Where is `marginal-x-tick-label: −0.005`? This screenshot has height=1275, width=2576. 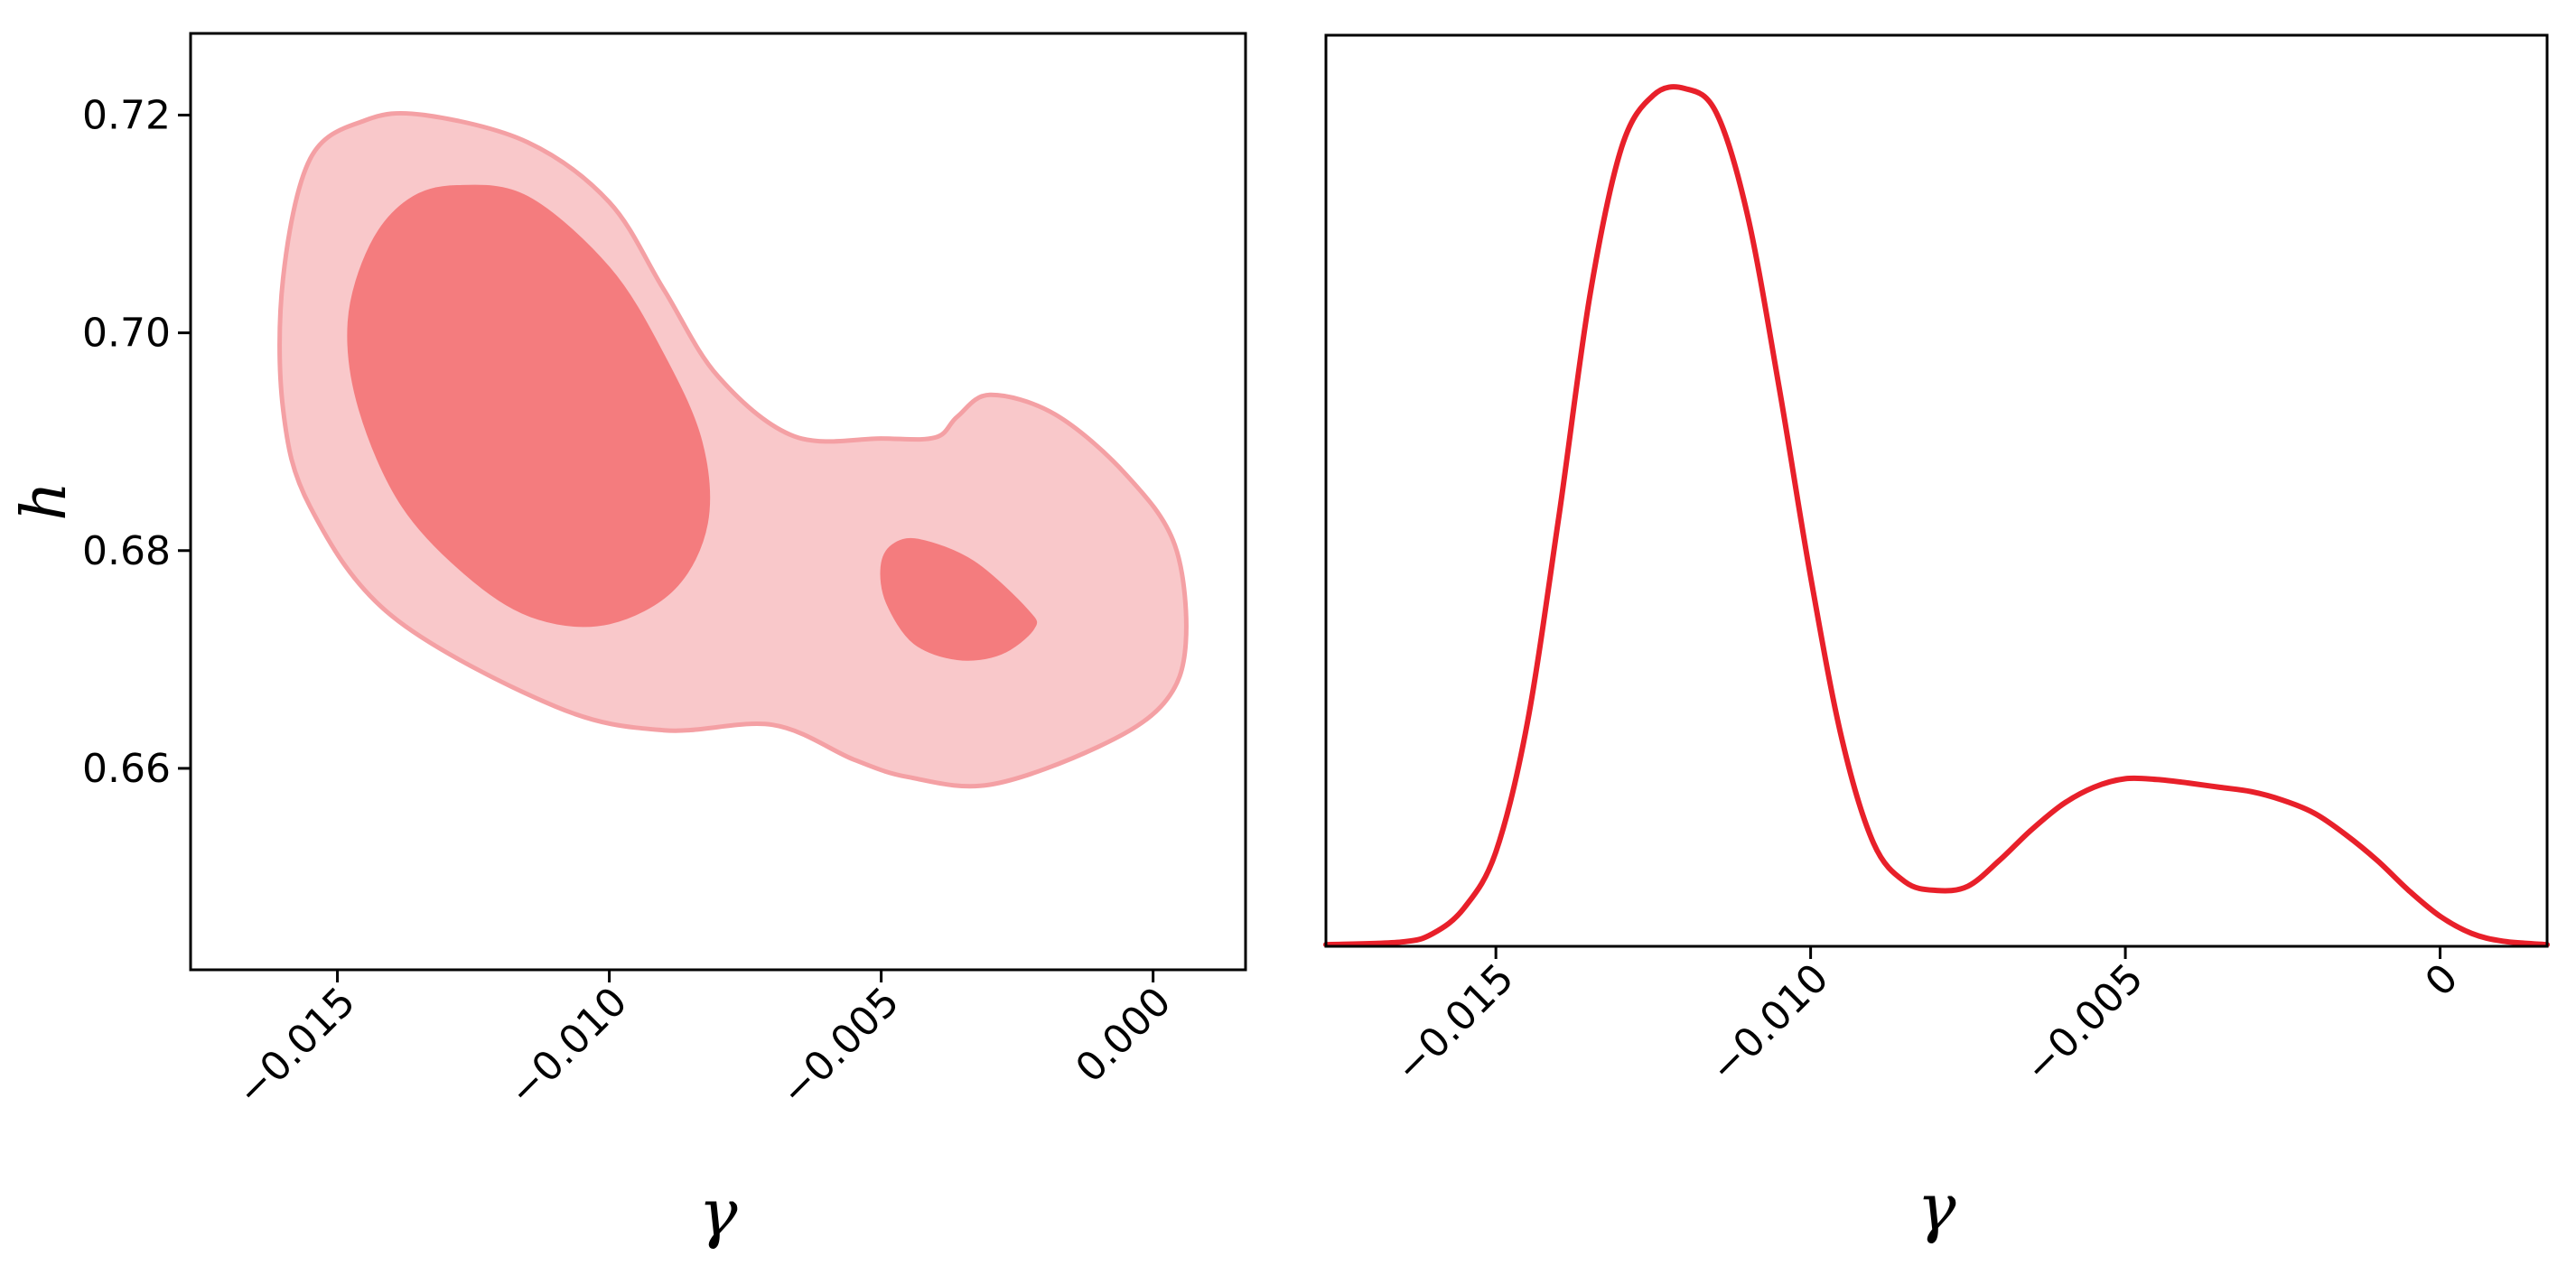 marginal-x-tick-label: −0.005 is located at coordinates (2084, 1024).